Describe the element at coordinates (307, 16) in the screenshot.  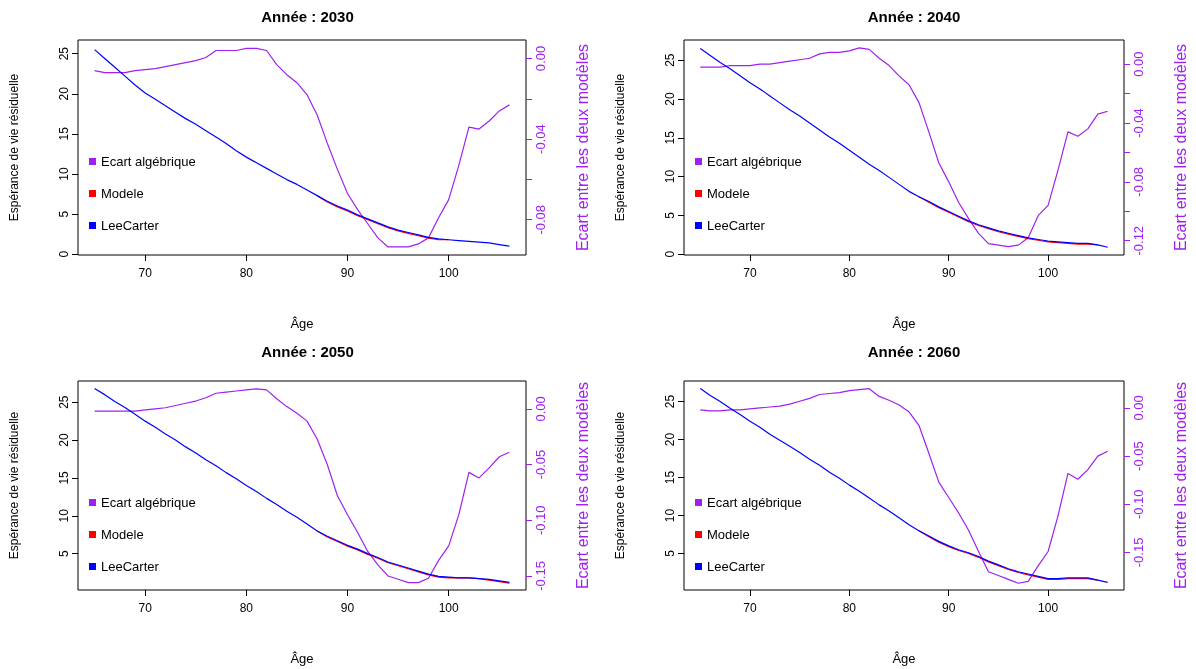
I see `chart-title: Année : 2030` at that location.